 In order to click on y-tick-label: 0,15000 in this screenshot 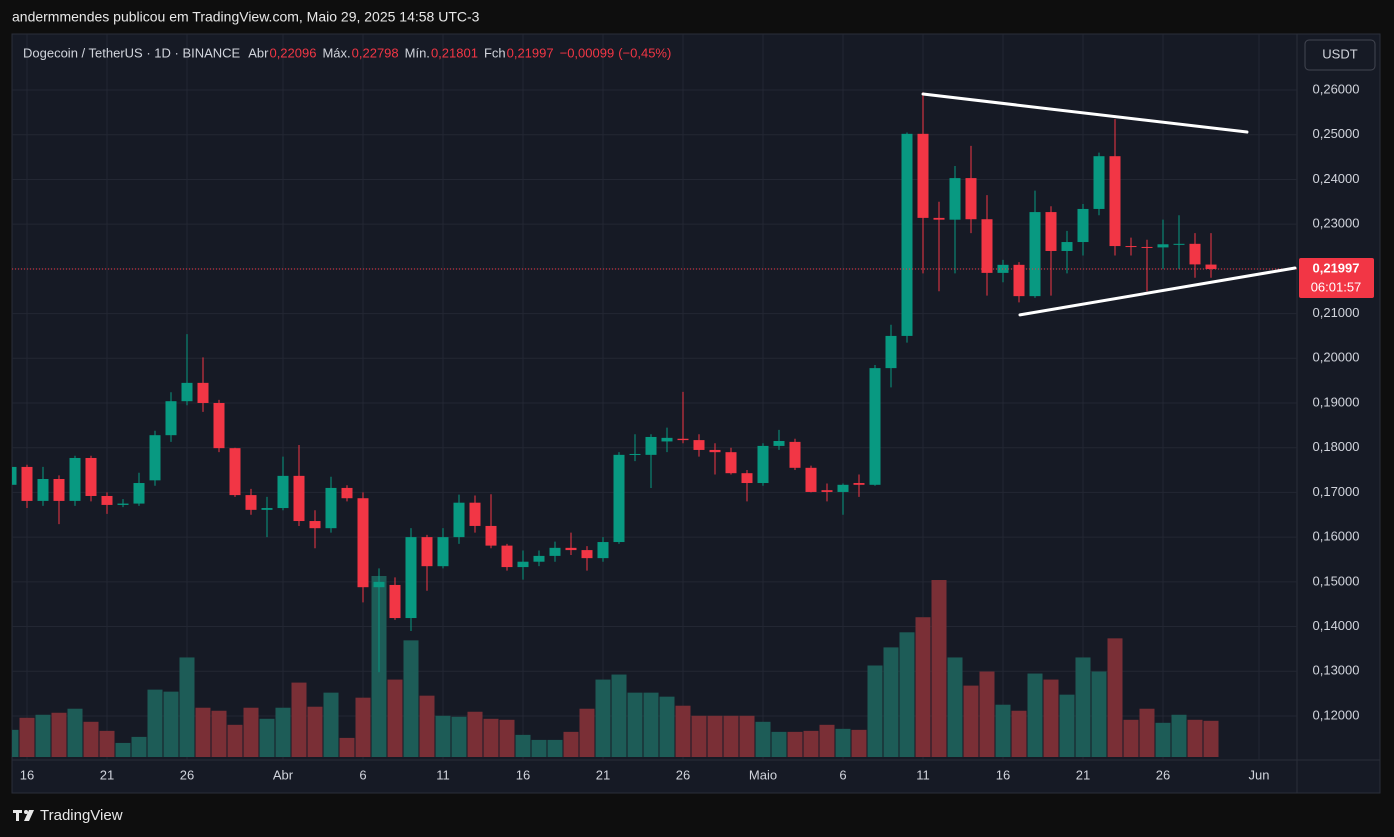, I will do `click(1336, 580)`.